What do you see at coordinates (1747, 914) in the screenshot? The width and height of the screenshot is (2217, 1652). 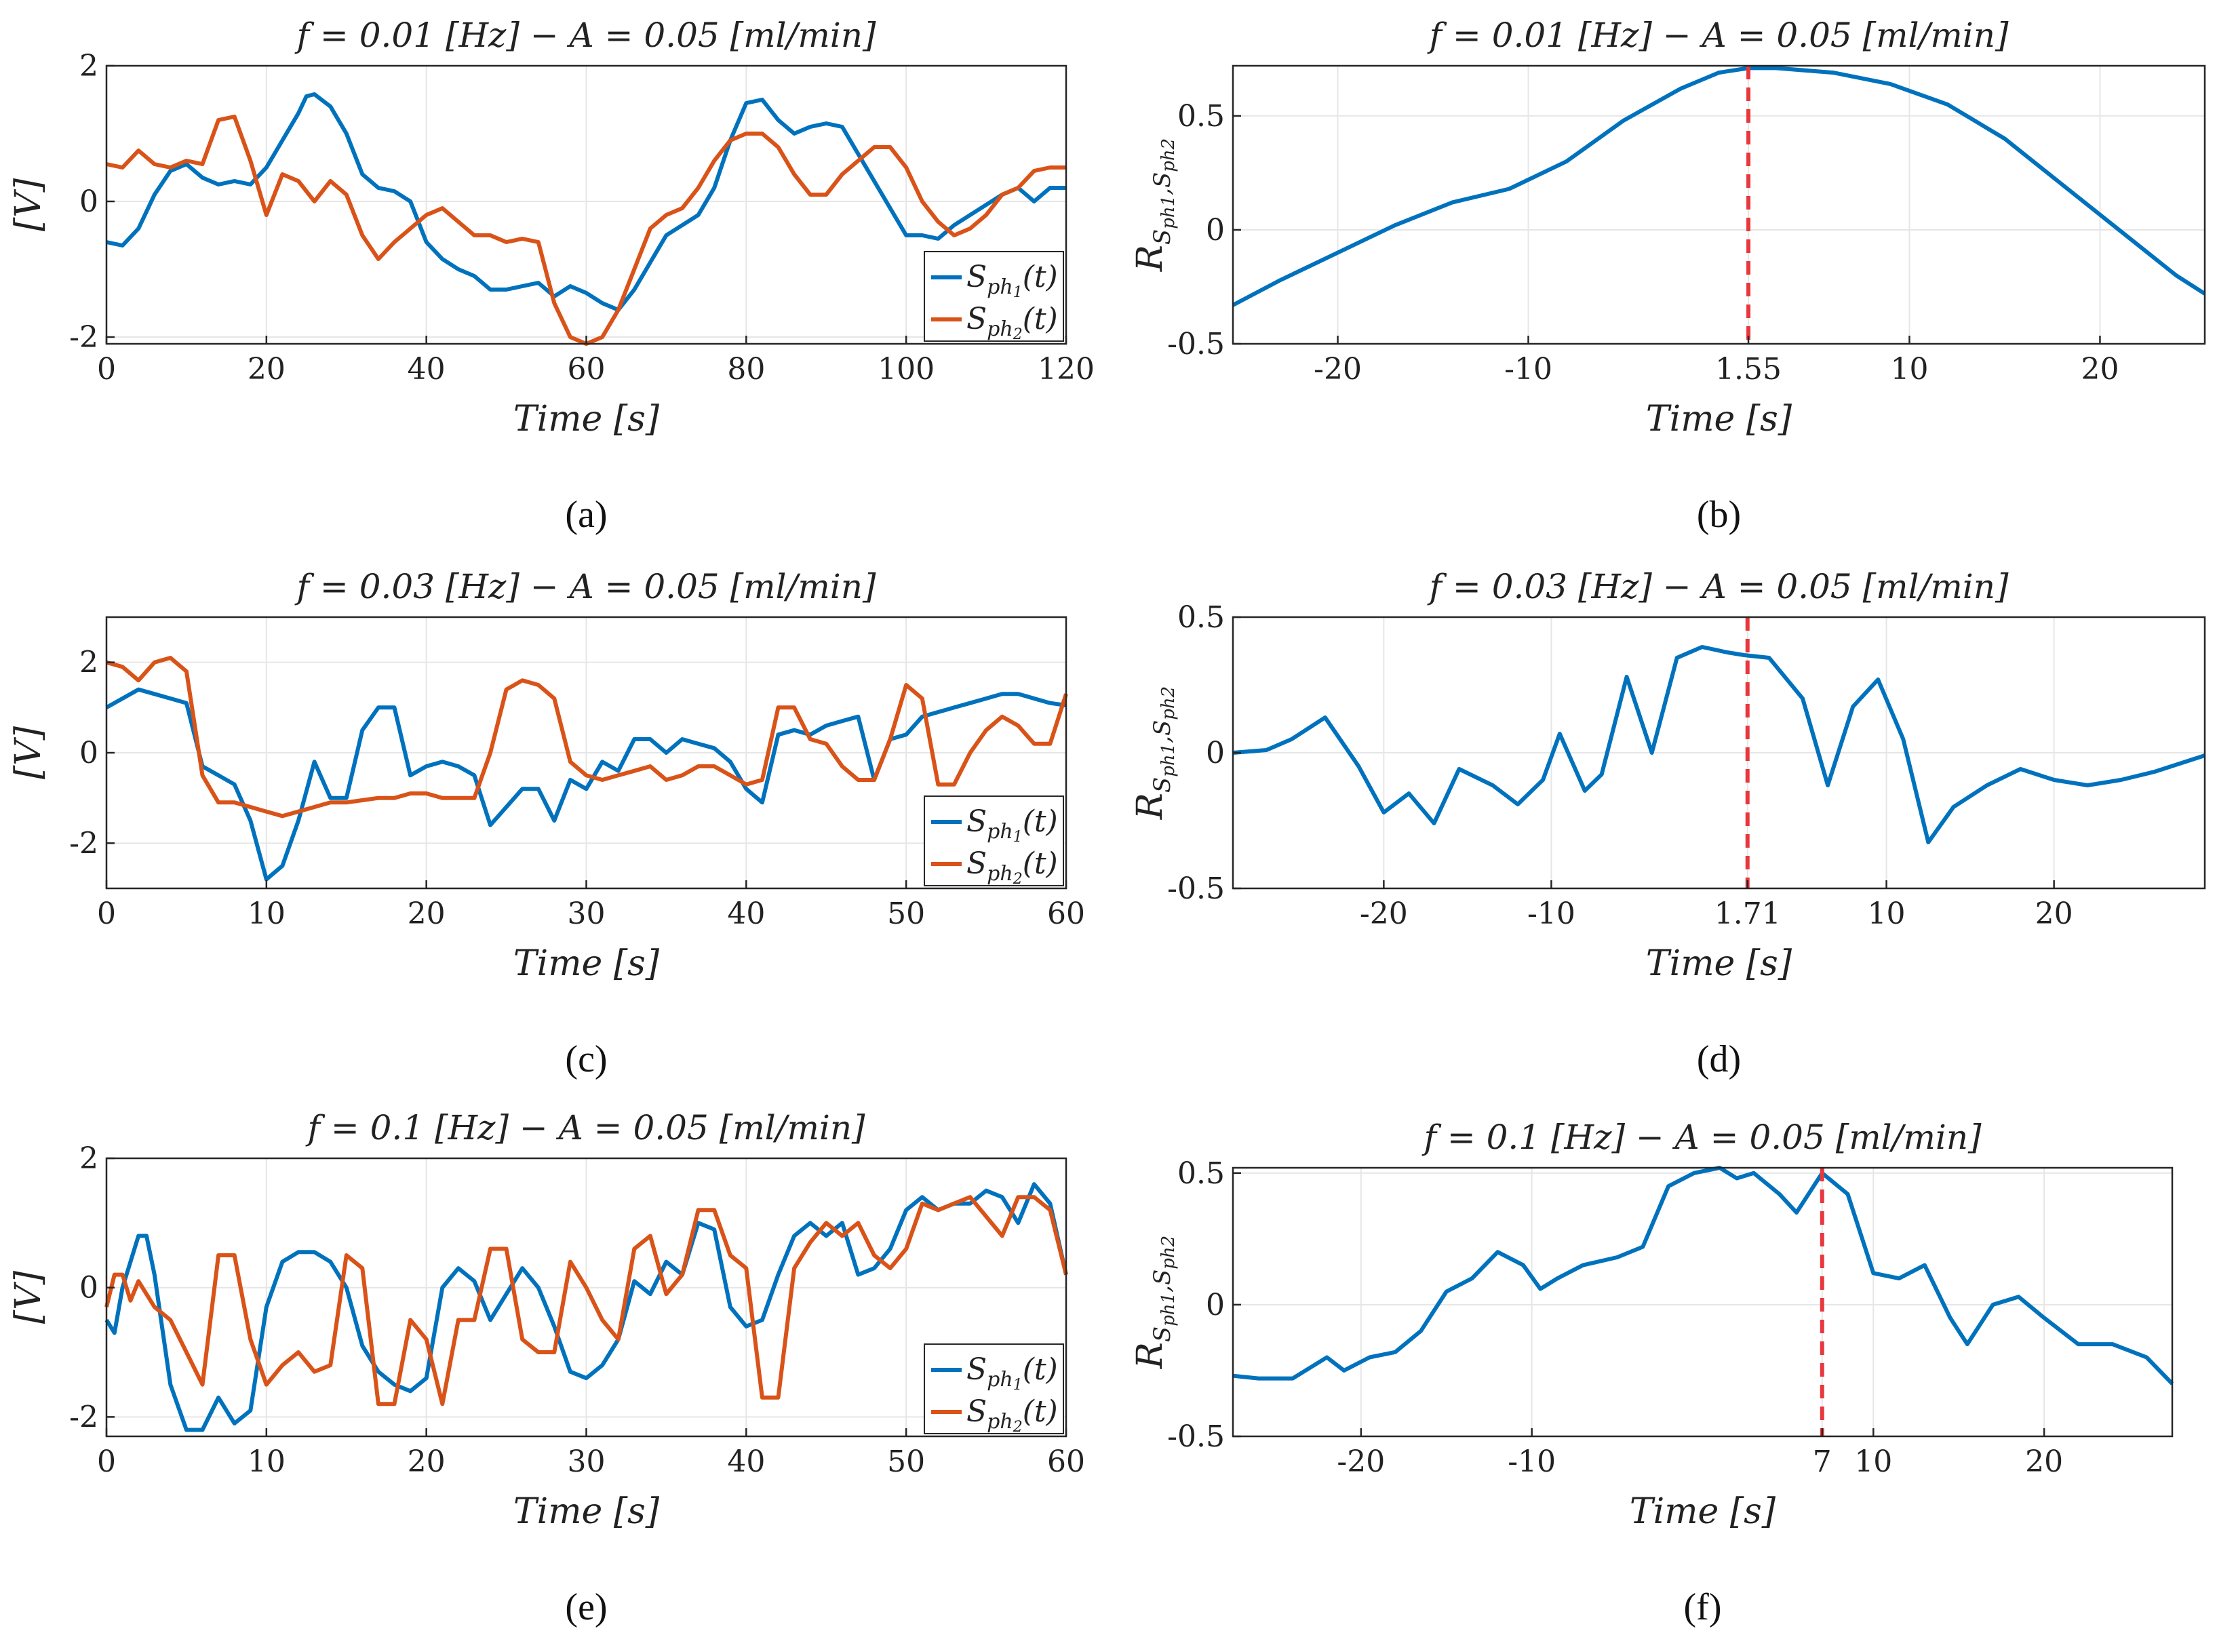 I see `x-tick-label: 1.71` at bounding box center [1747, 914].